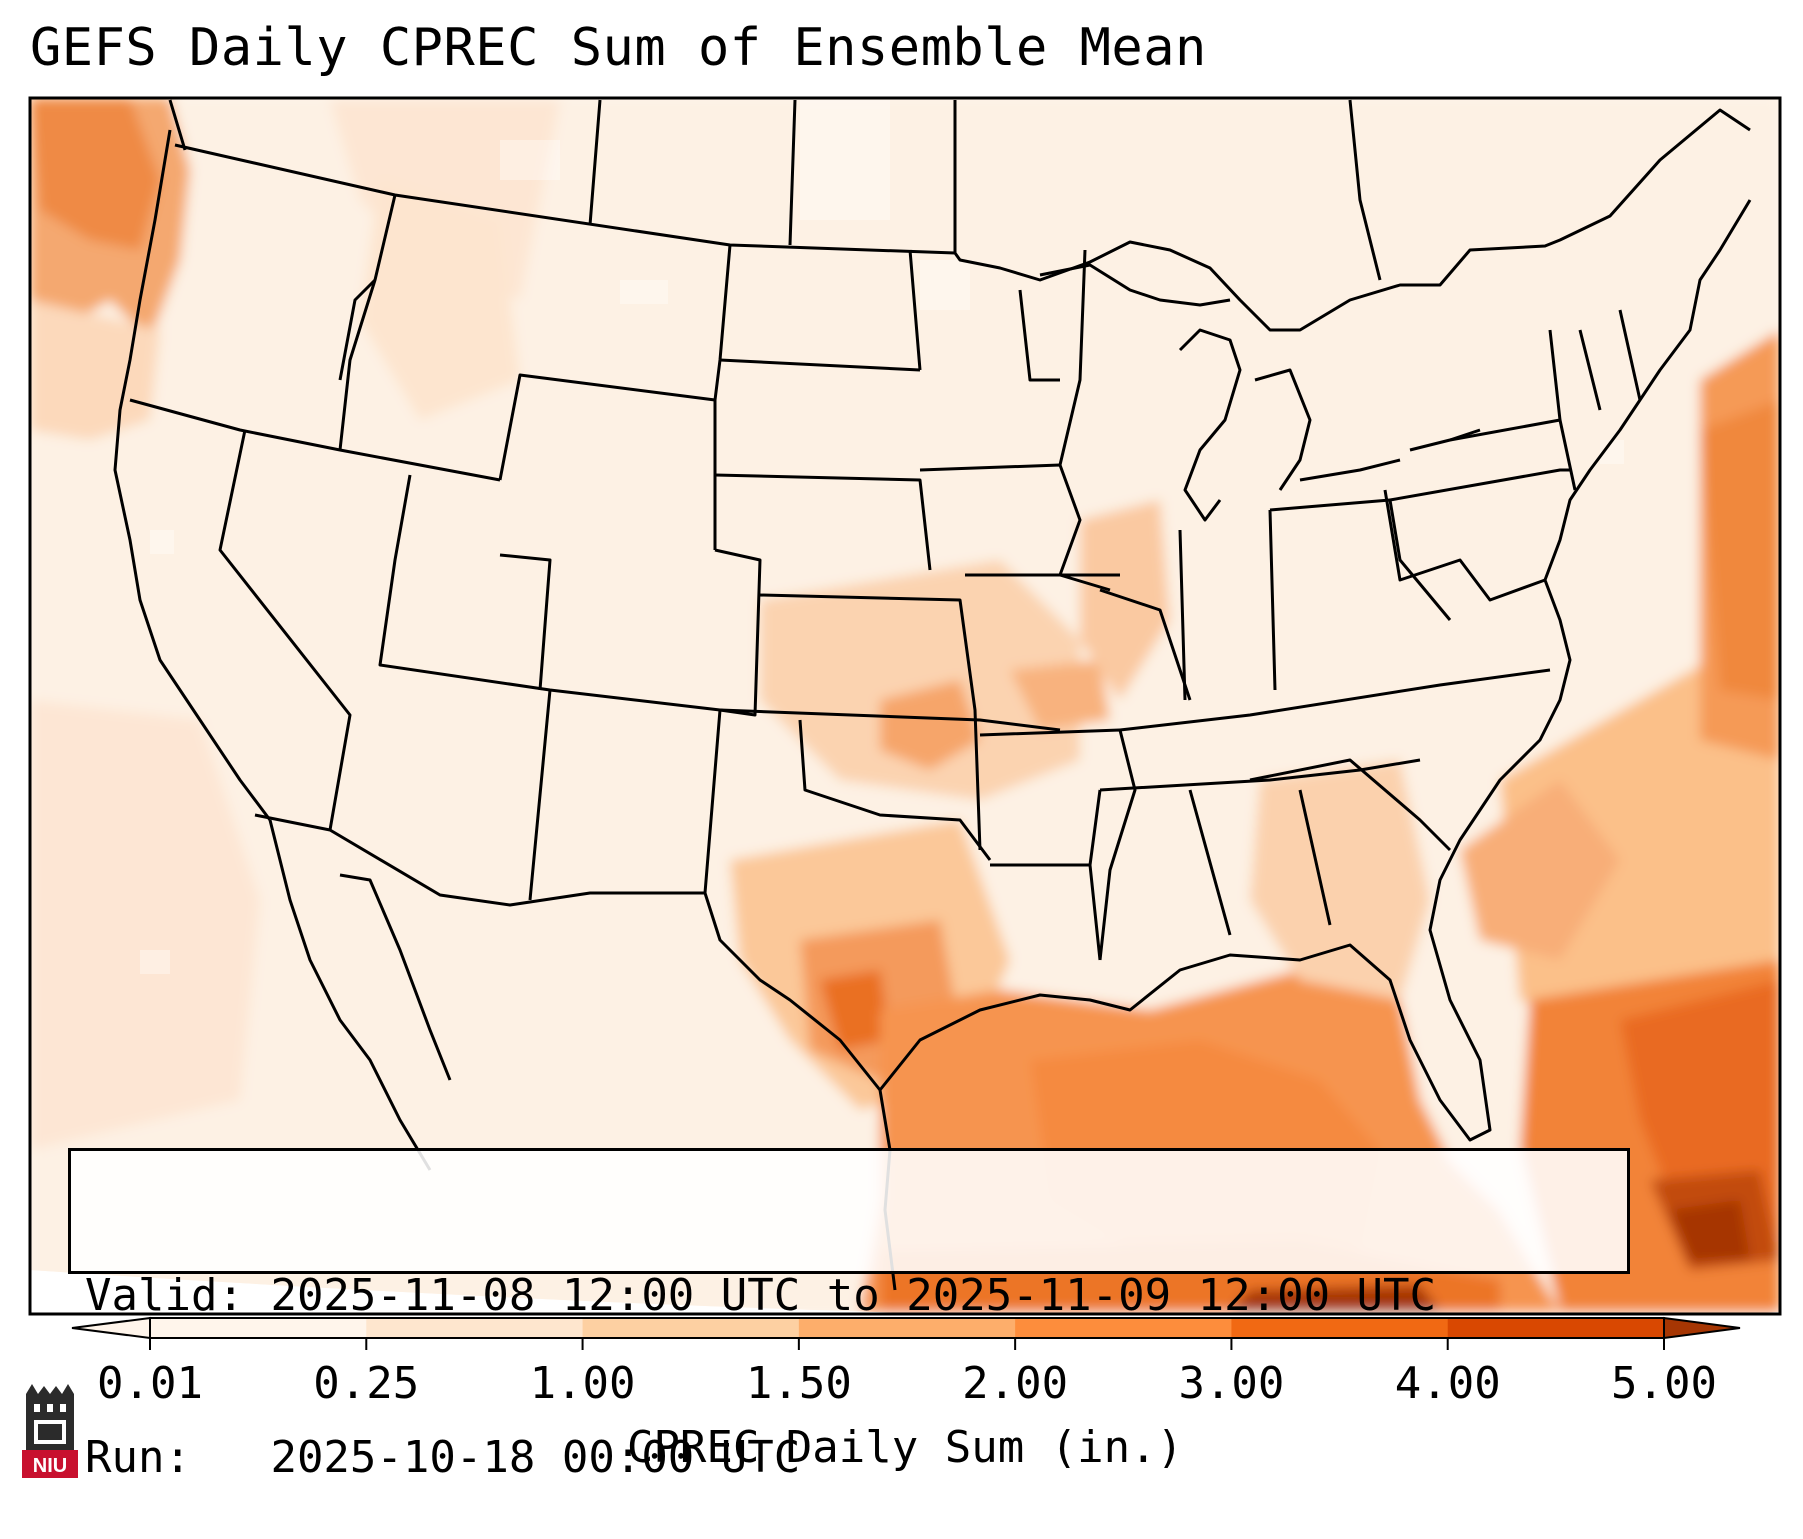 The image size is (1803, 1539). What do you see at coordinates (535, 1457) in the screenshot?
I see `run-time-value: 2025-10-18 00:00 UTC` at bounding box center [535, 1457].